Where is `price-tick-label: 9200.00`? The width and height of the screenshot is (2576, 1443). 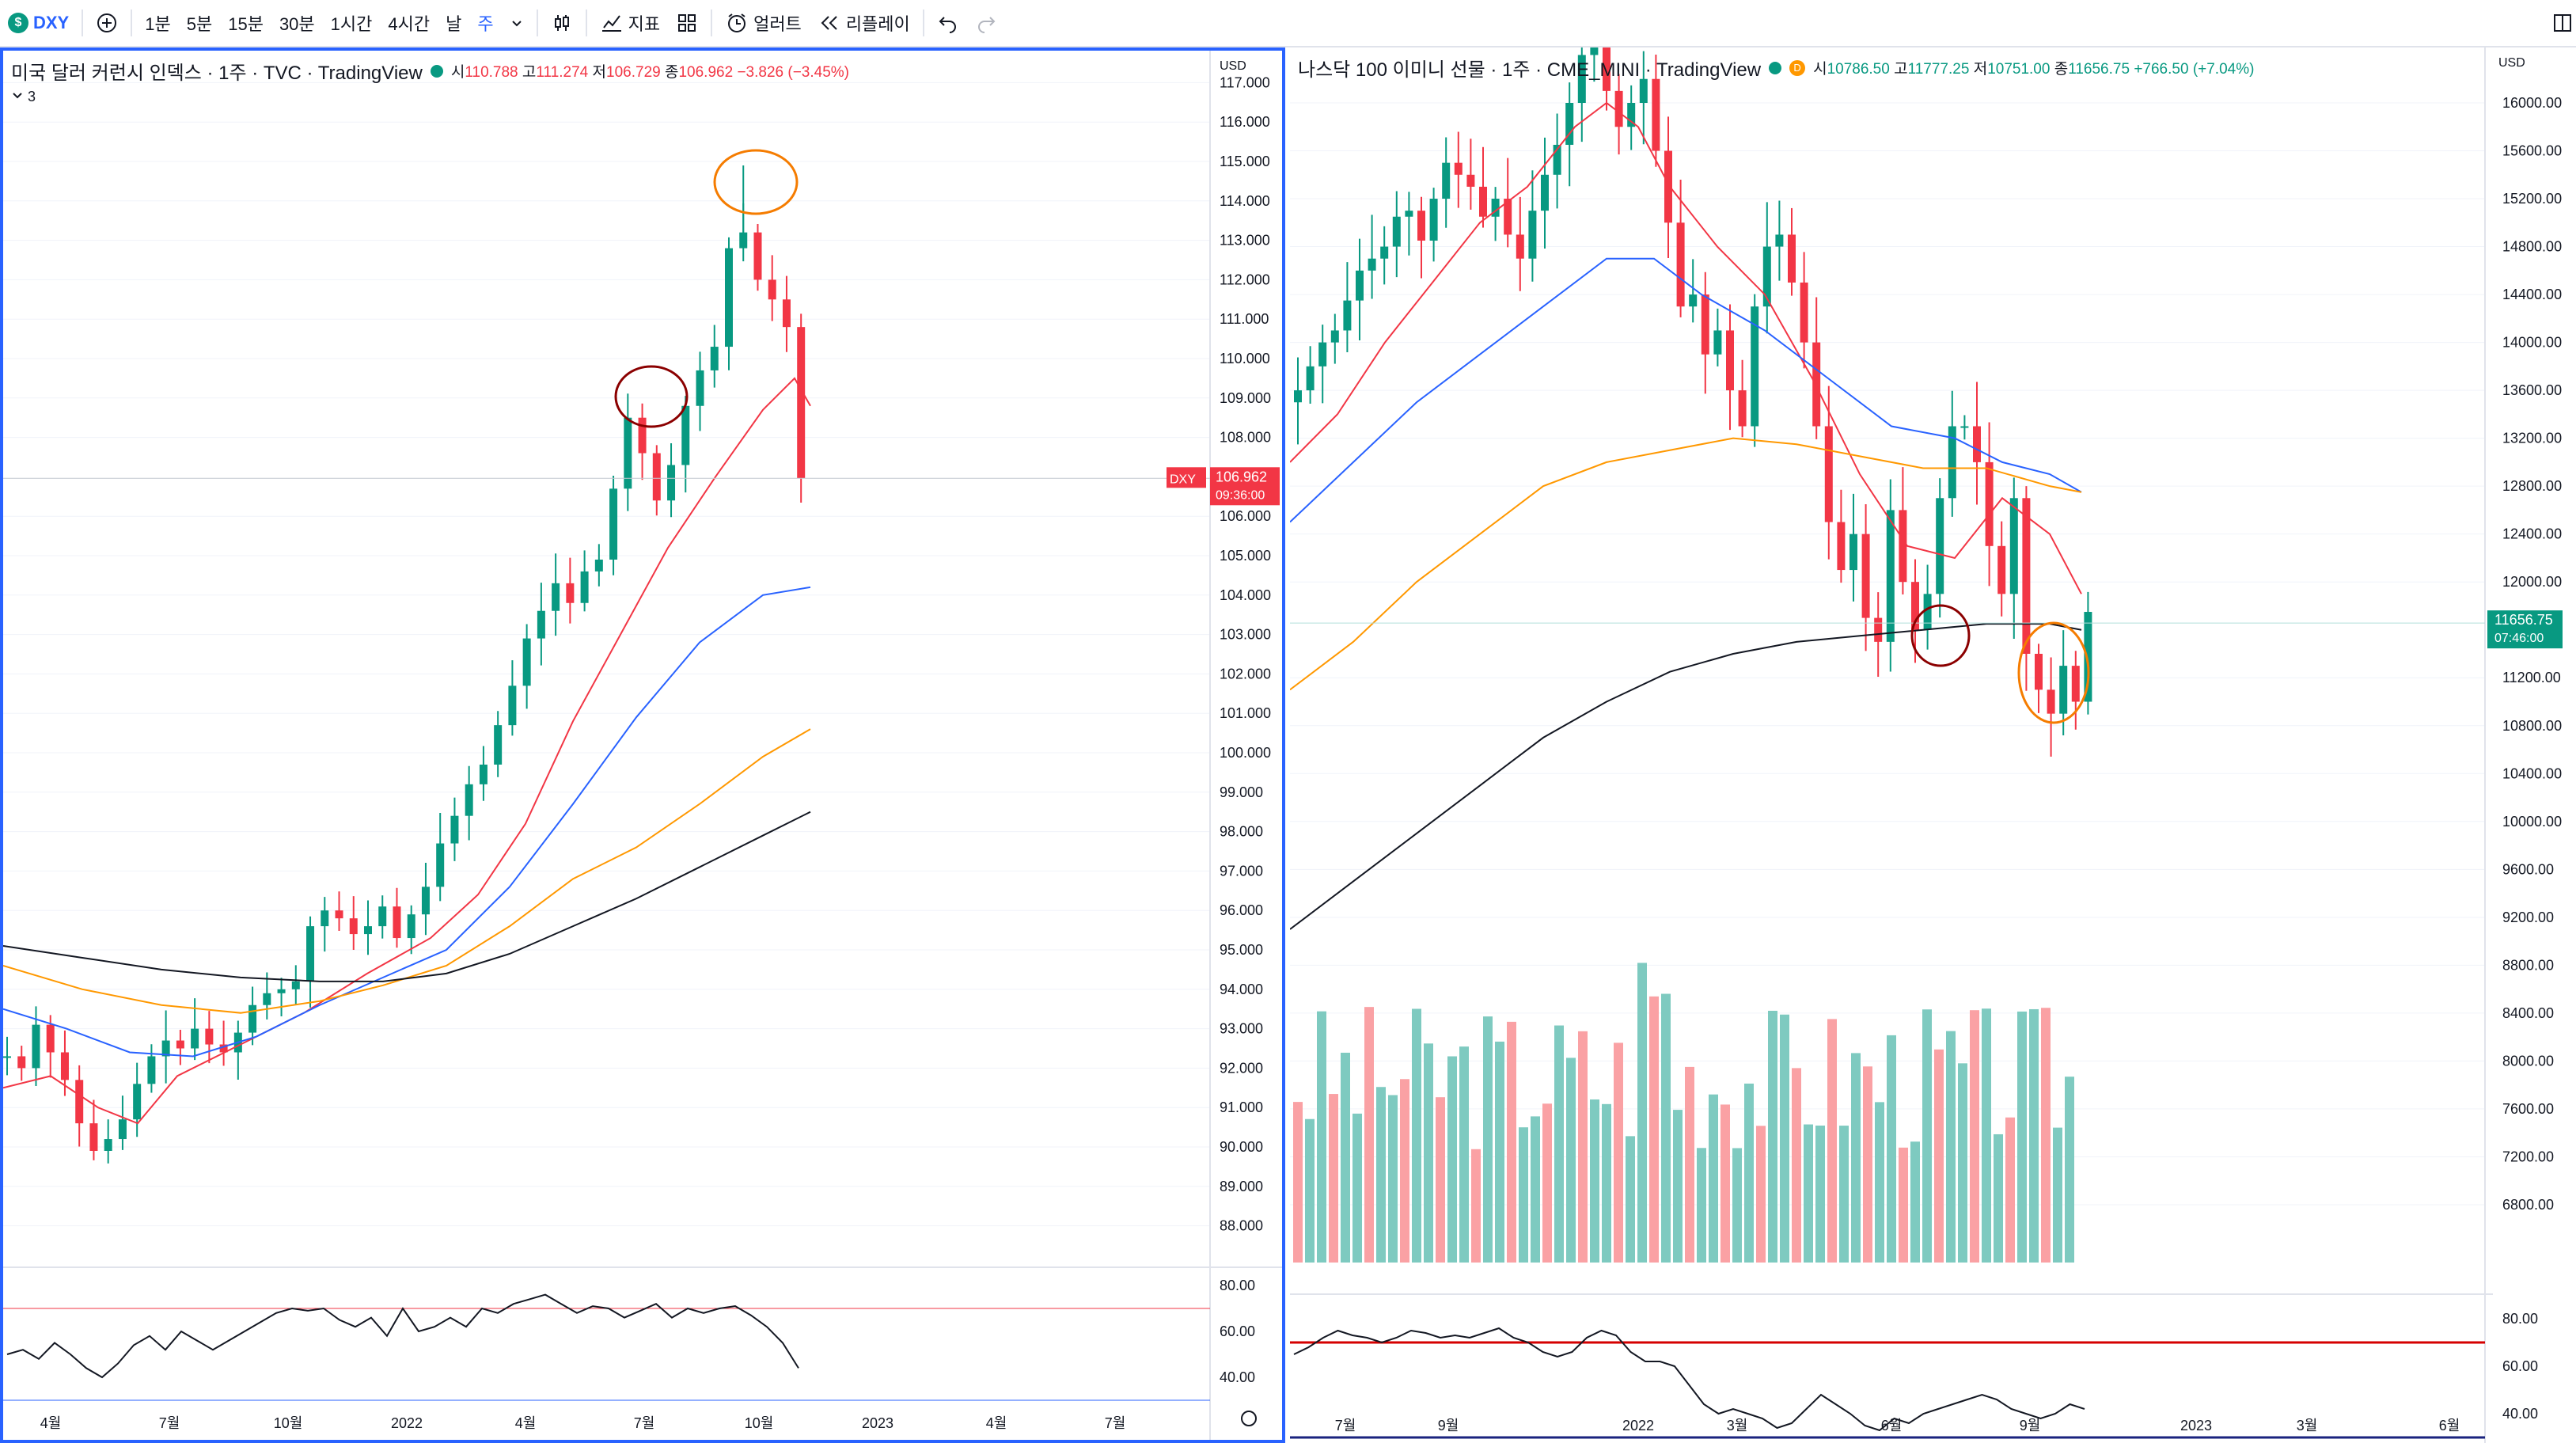
price-tick-label: 9200.00 is located at coordinates (2528, 917).